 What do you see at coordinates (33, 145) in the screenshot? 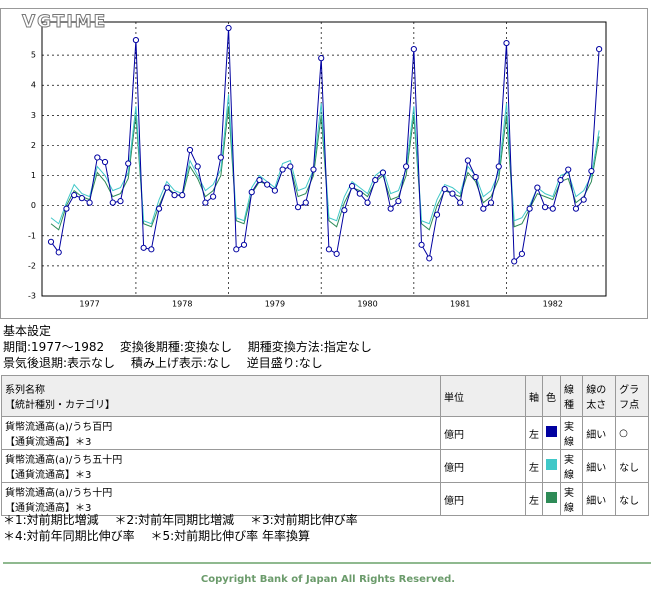
I see `y-tick-label: 2` at bounding box center [33, 145].